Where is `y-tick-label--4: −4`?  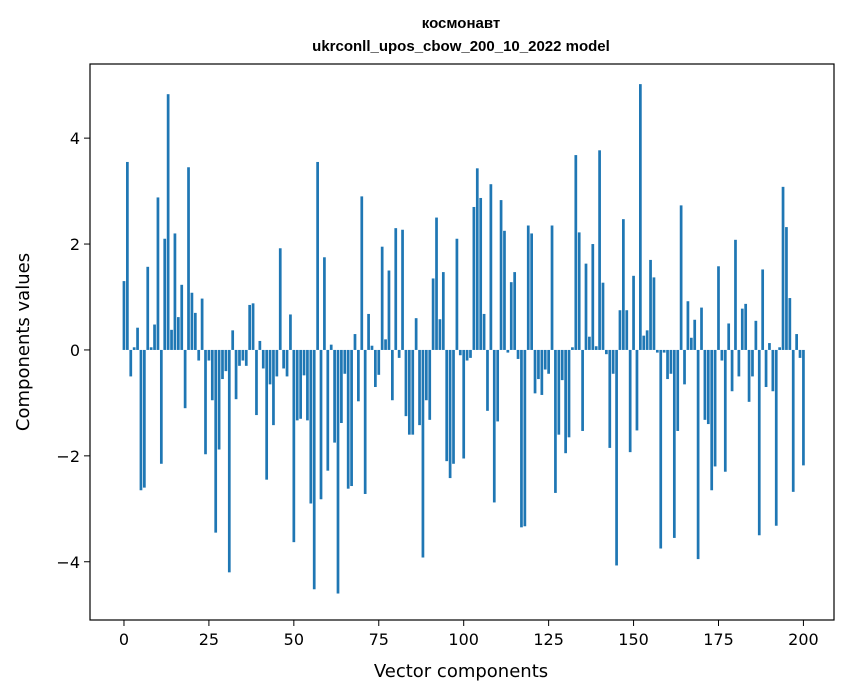
y-tick-label--4: −4 is located at coordinates (68, 562).